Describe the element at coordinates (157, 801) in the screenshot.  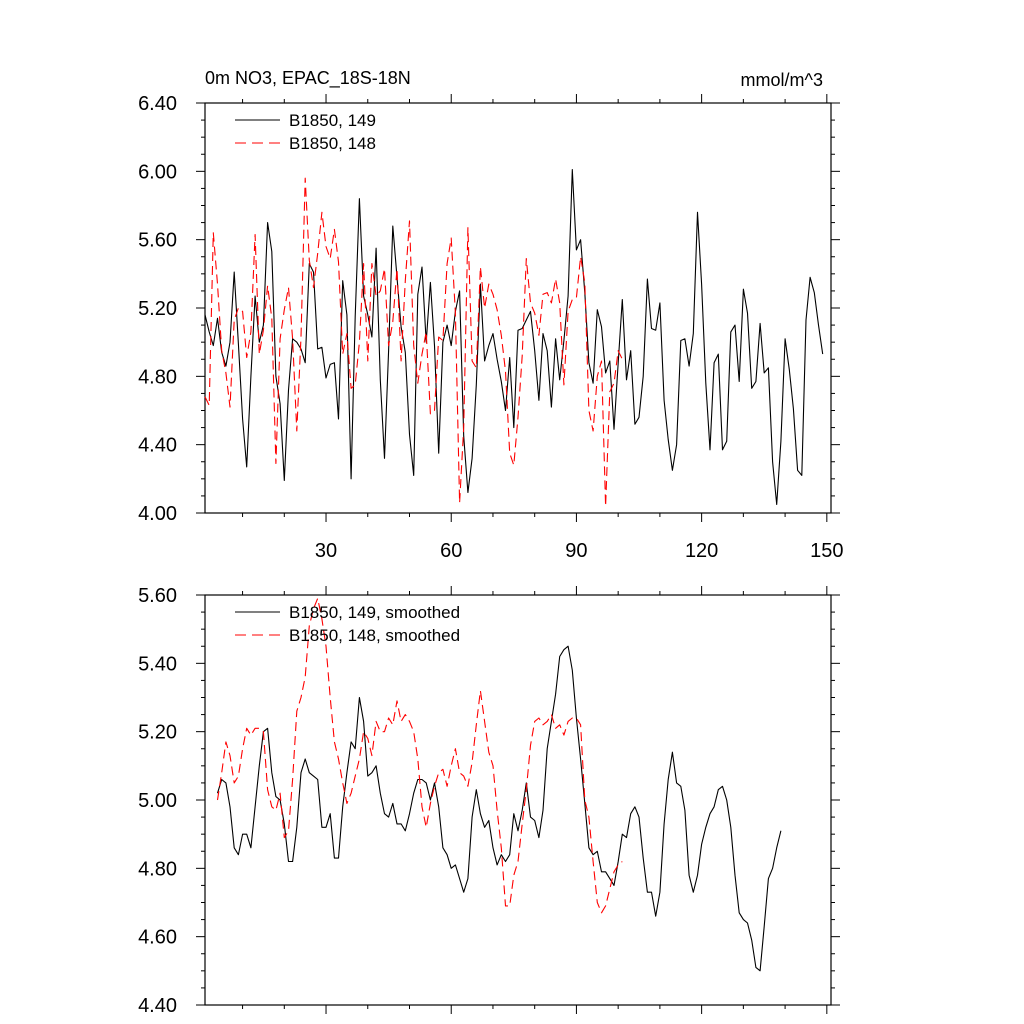
I see `y-tick-label: 5.00` at that location.